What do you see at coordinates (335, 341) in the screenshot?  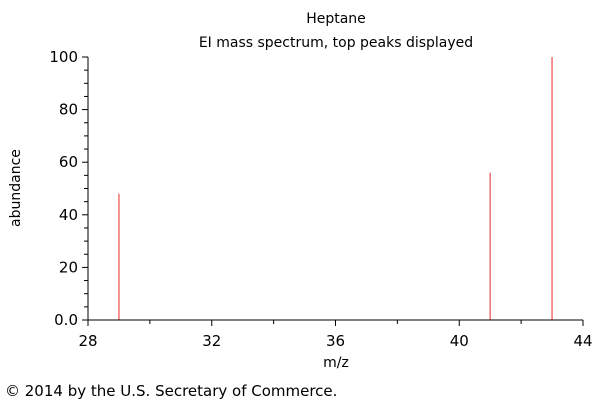 I see `x-tick-label: 36` at bounding box center [335, 341].